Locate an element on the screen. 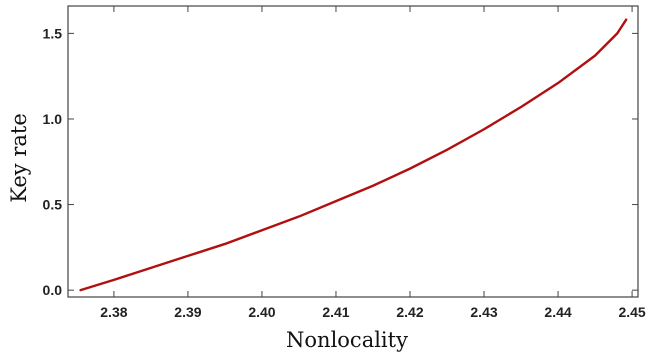  x-tick-label: 2.40 is located at coordinates (261, 312).